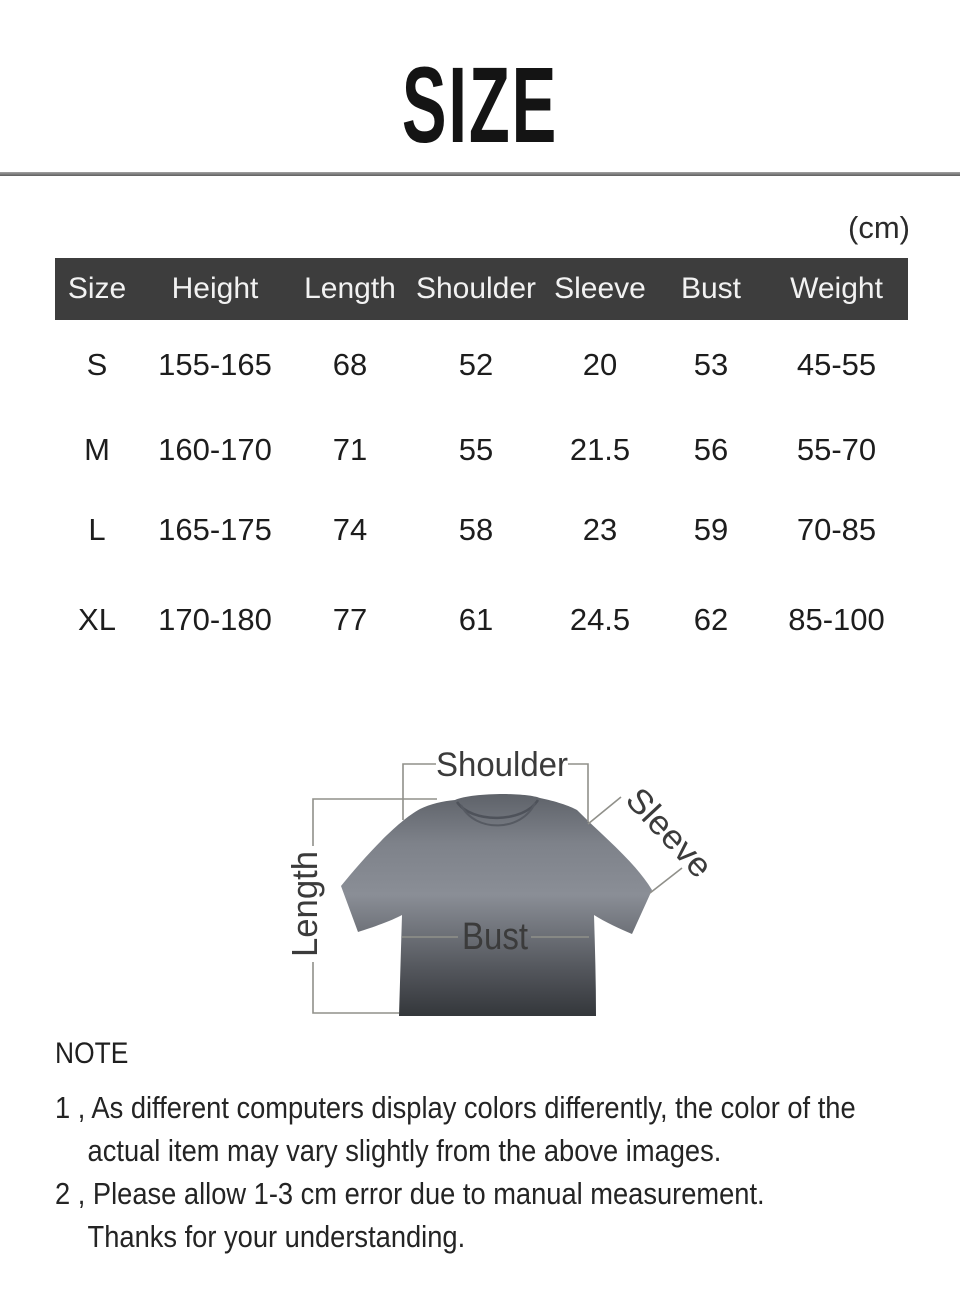 This screenshot has width=960, height=1300. Describe the element at coordinates (600, 619) in the screenshot. I see `cell-sleeve: 24.5` at that location.